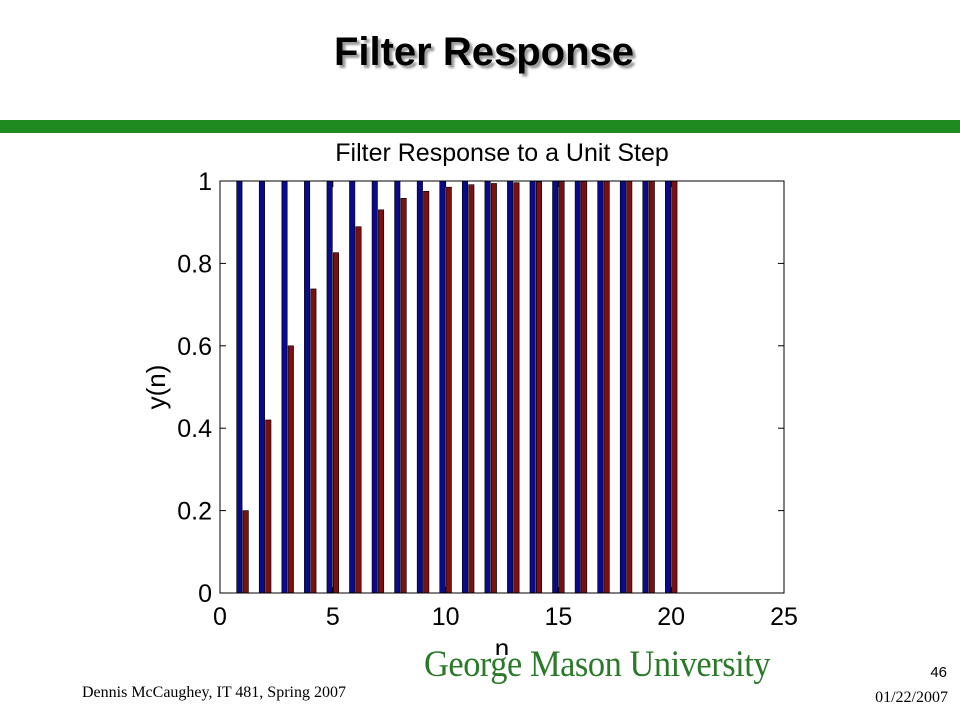 Image resolution: width=960 pixels, height=720 pixels. Describe the element at coordinates (352, 387) in the screenshot. I see `bar-series1-n6` at that location.